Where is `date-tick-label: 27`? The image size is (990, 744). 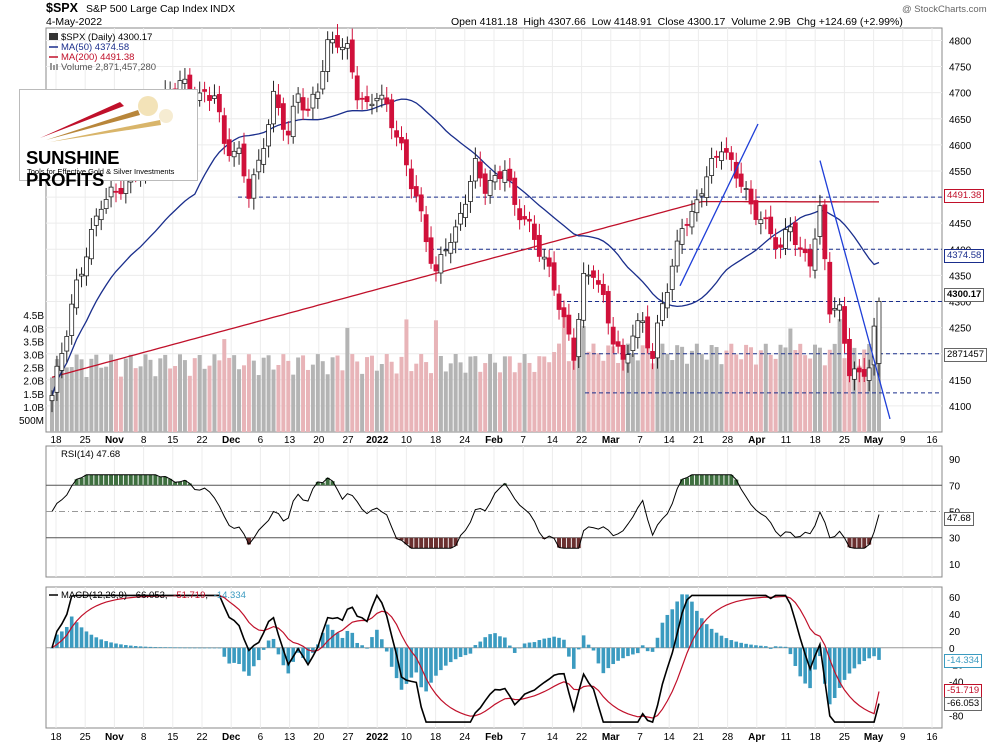
date-tick-label: 27 is located at coordinates (348, 440).